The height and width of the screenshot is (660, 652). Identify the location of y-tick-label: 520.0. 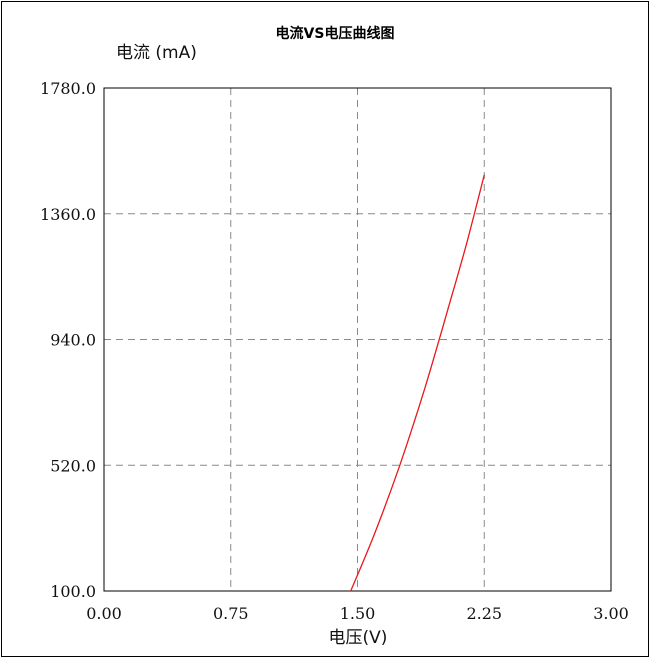
(73, 465).